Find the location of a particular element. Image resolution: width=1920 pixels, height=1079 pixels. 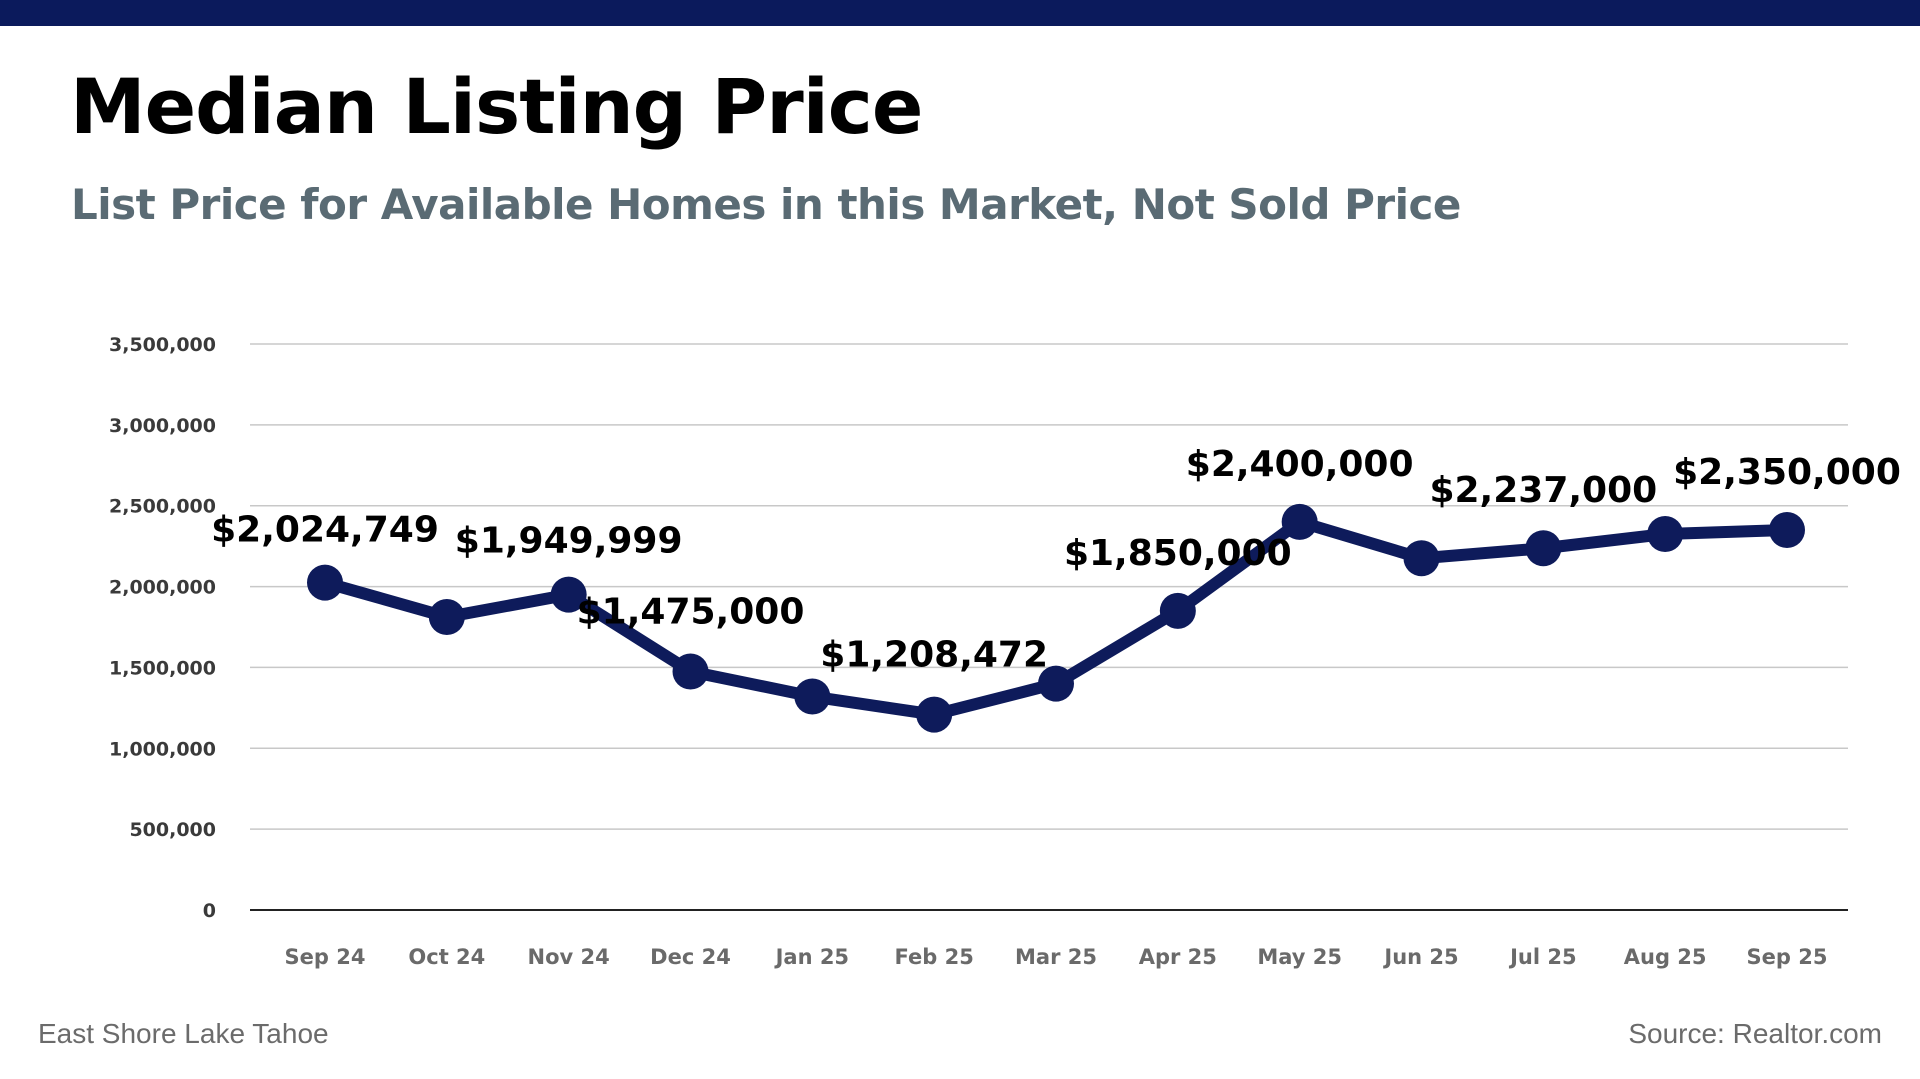

data-label: $2,237,000 is located at coordinates (1543, 490).